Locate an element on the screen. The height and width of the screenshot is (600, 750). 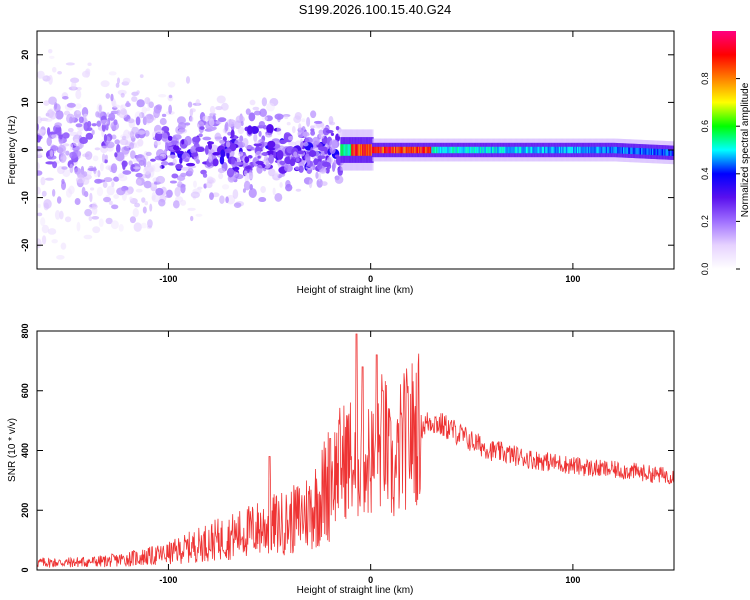
snr-y-tick-label: 0 is located at coordinates (25, 569).